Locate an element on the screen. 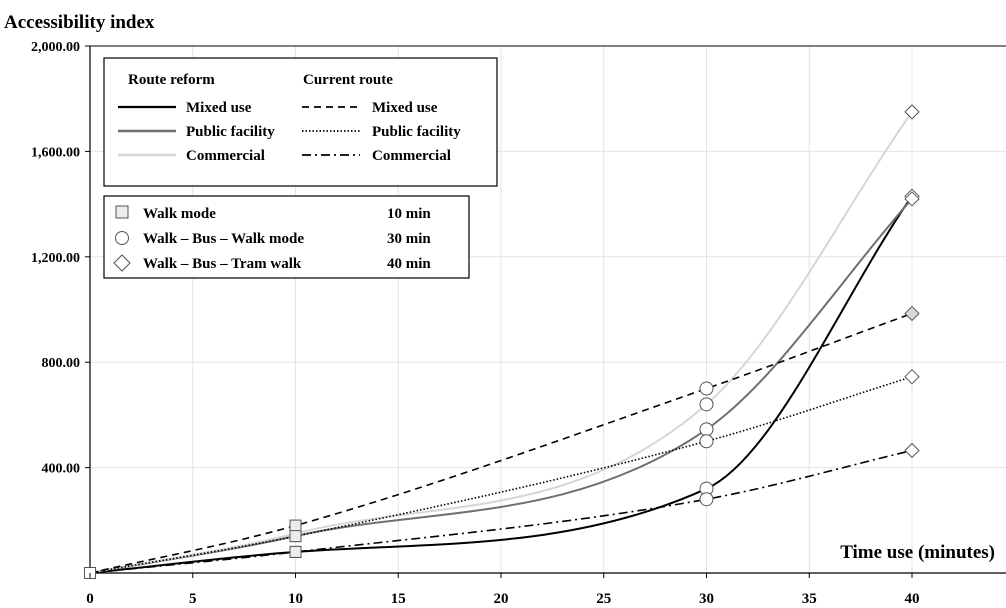  legend-label-reform-commercial: Commercial is located at coordinates (225, 156).